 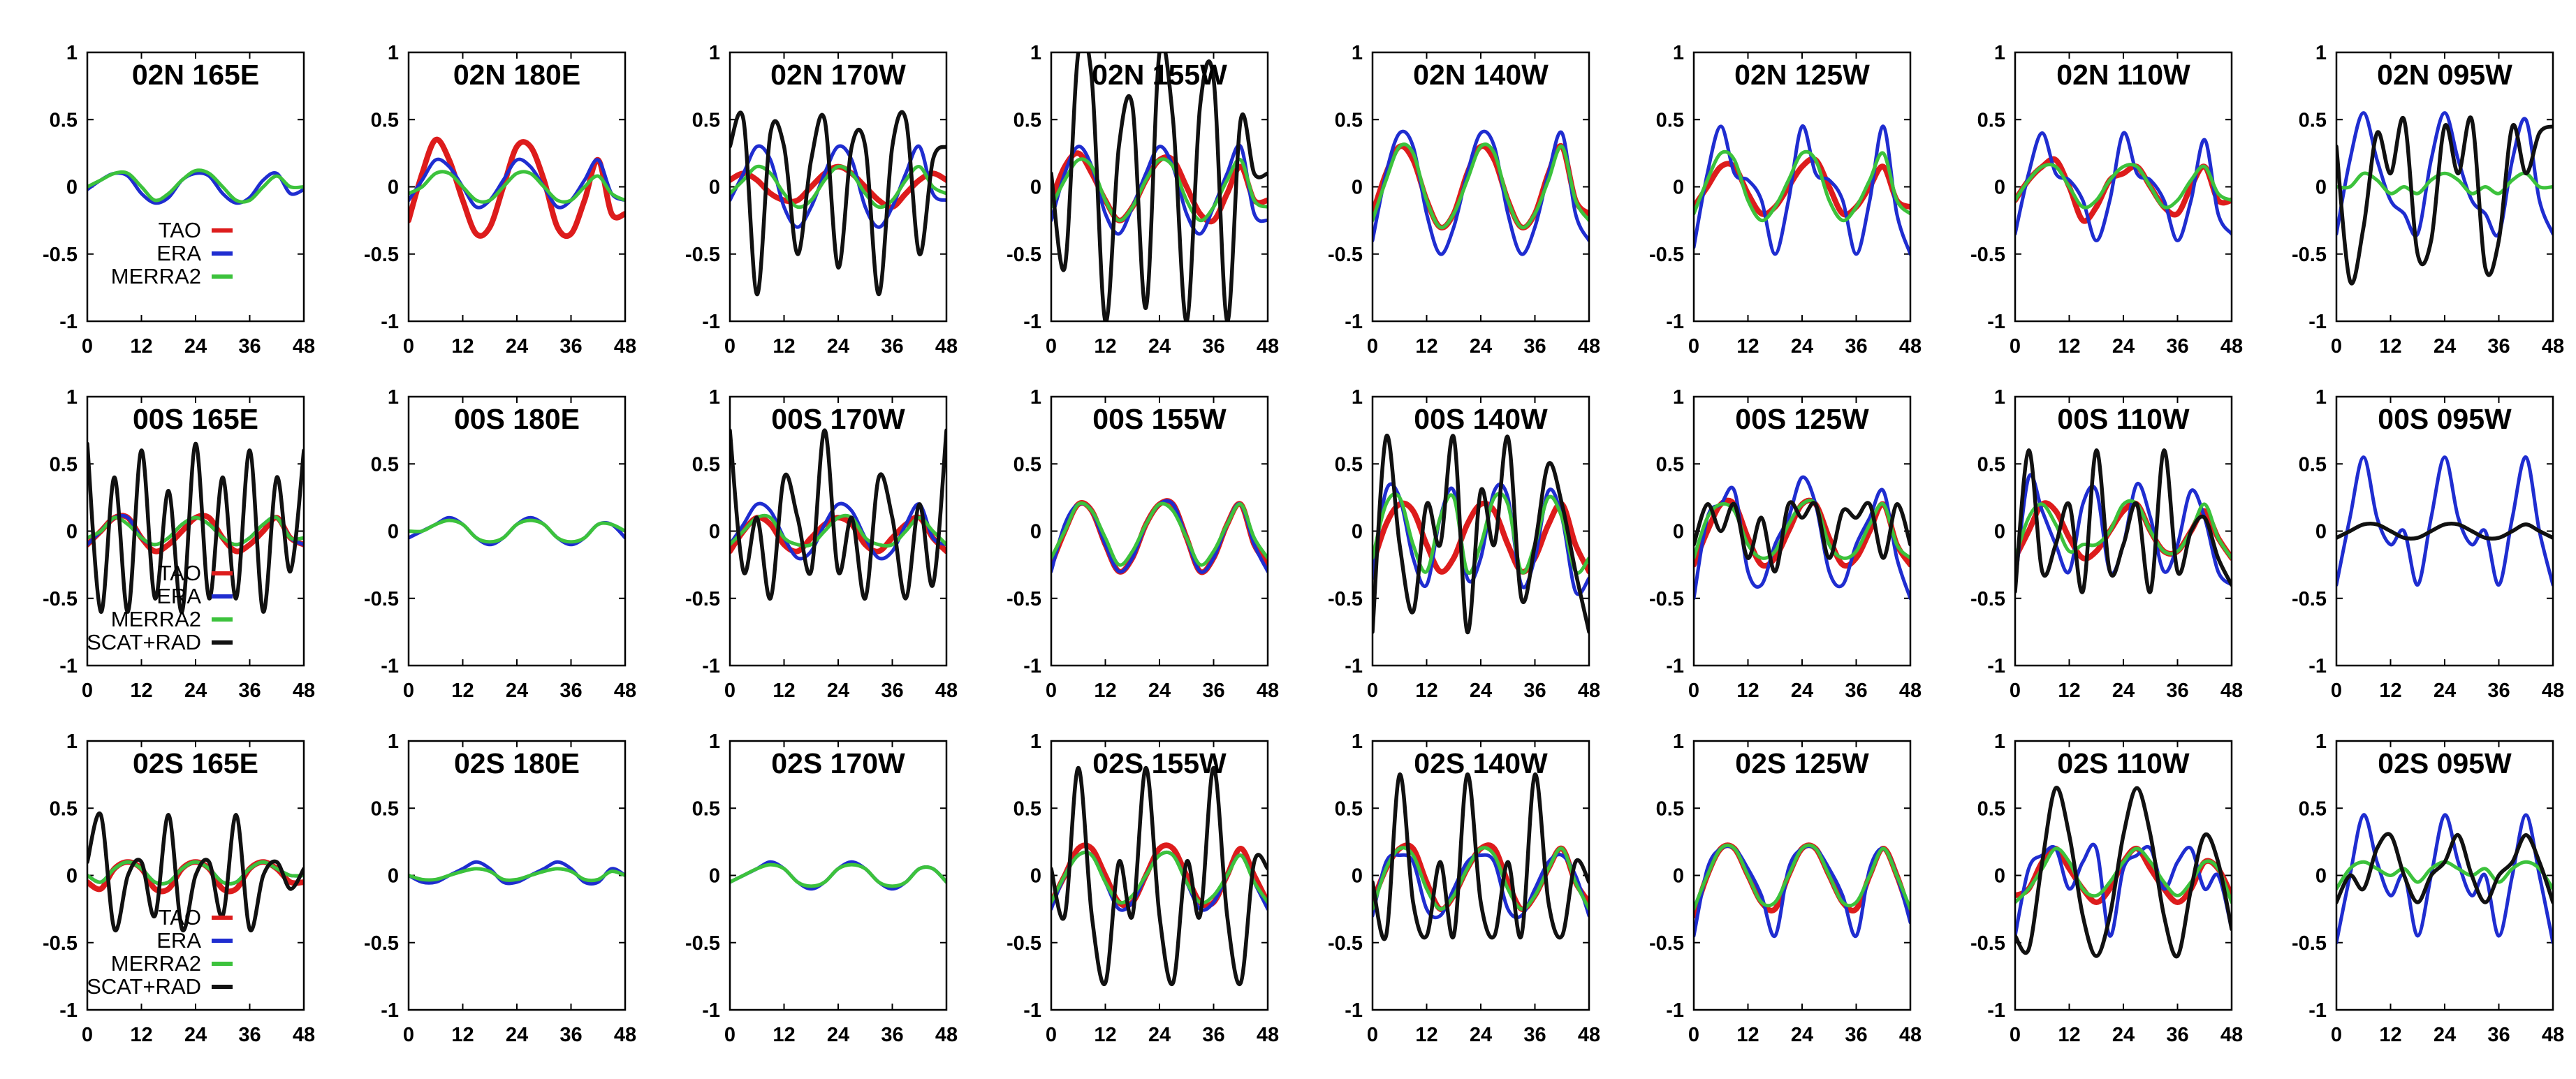 What do you see at coordinates (1481, 75) in the screenshot?
I see `panel-title: 02N 140W` at bounding box center [1481, 75].